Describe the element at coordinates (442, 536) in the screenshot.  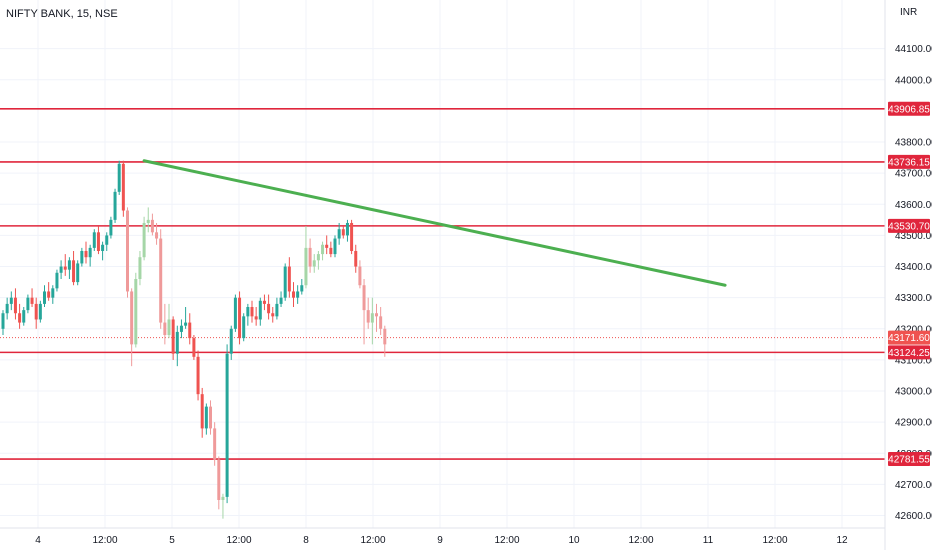
I see `time-axis: 4 12:00 5 12:00 8 12:00 9 12:00 10 12:00 11 12:00 12` at that location.